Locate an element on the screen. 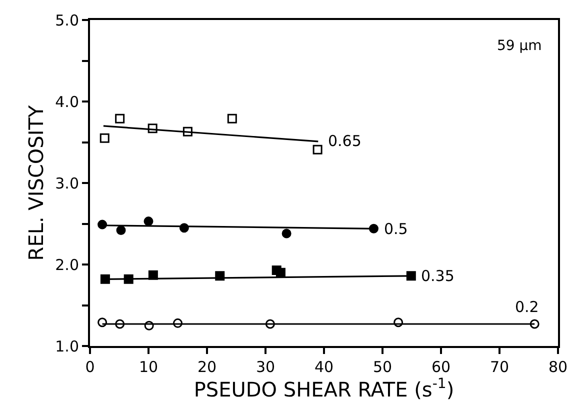  annotation: 59 µm is located at coordinates (519, 46).